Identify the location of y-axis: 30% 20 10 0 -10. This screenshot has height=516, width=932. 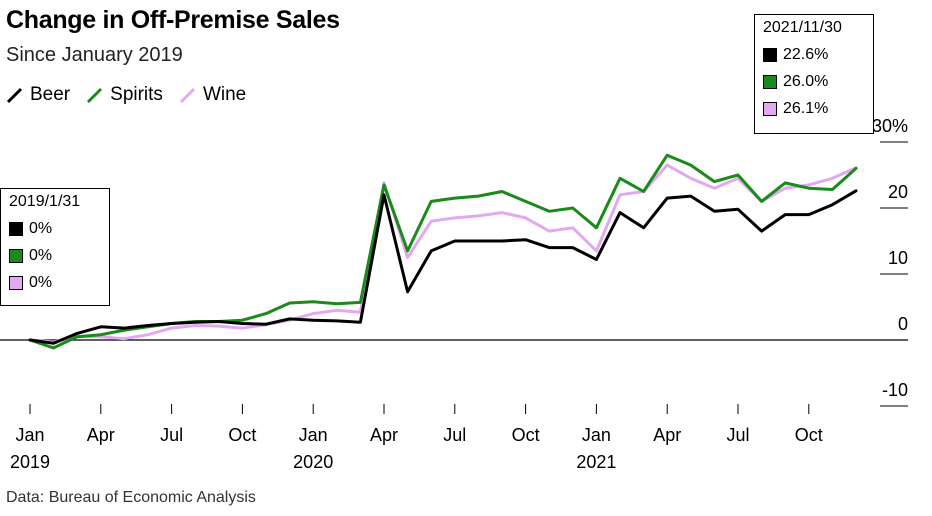
(890, 261).